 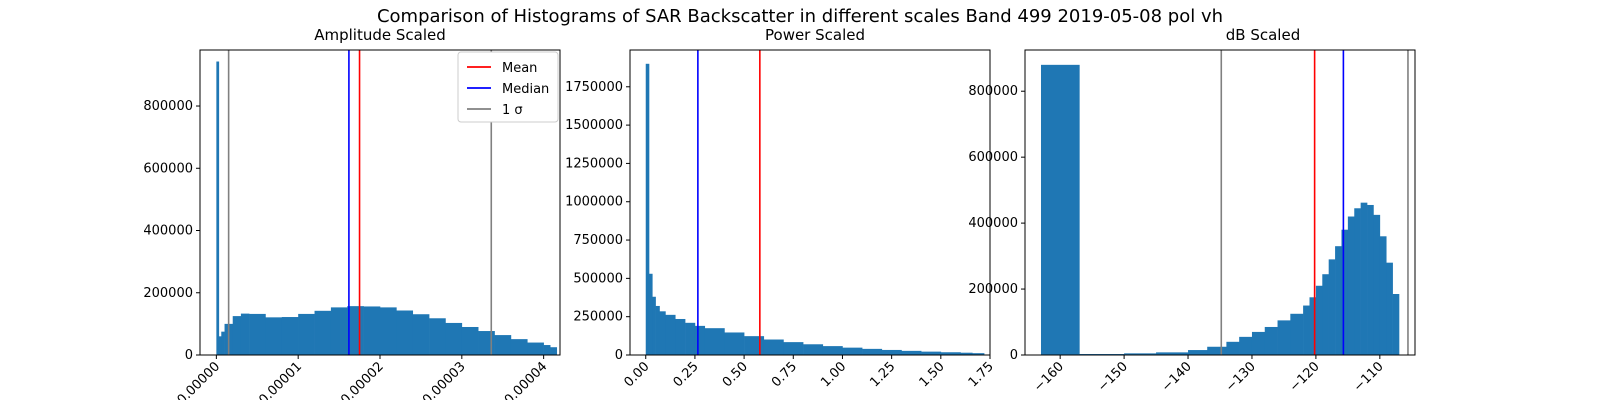 What do you see at coordinates (815, 35) in the screenshot?
I see `power-title: Power Scaled` at bounding box center [815, 35].